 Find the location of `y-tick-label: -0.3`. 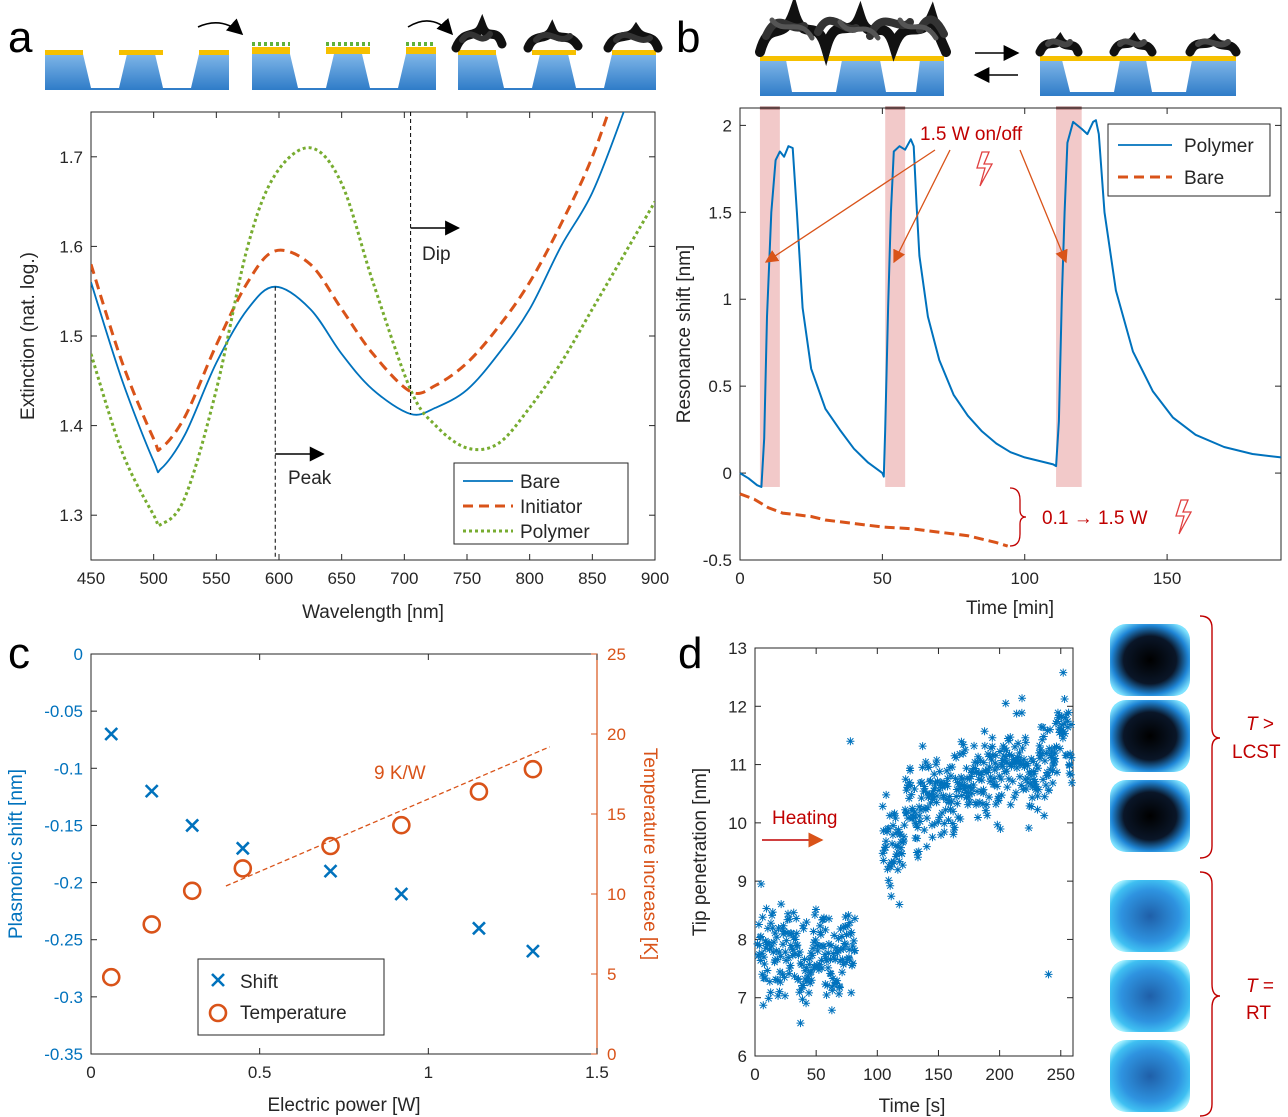

y-tick-label: -0.3 is located at coordinates (68, 997).